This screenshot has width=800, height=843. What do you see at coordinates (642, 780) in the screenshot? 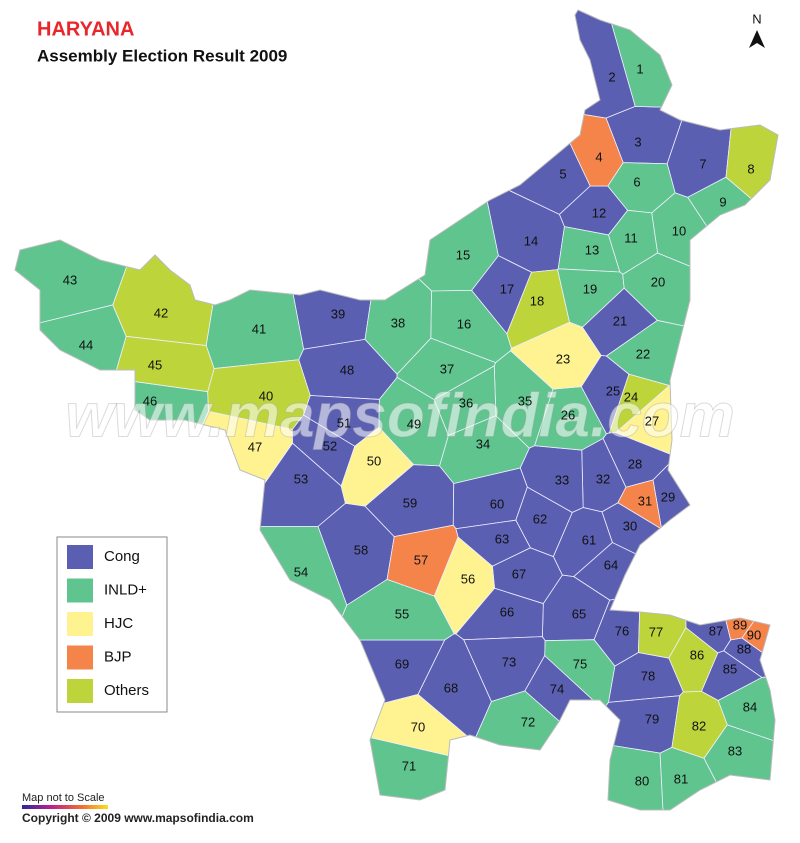
I see `seat-label: 80` at bounding box center [642, 780].